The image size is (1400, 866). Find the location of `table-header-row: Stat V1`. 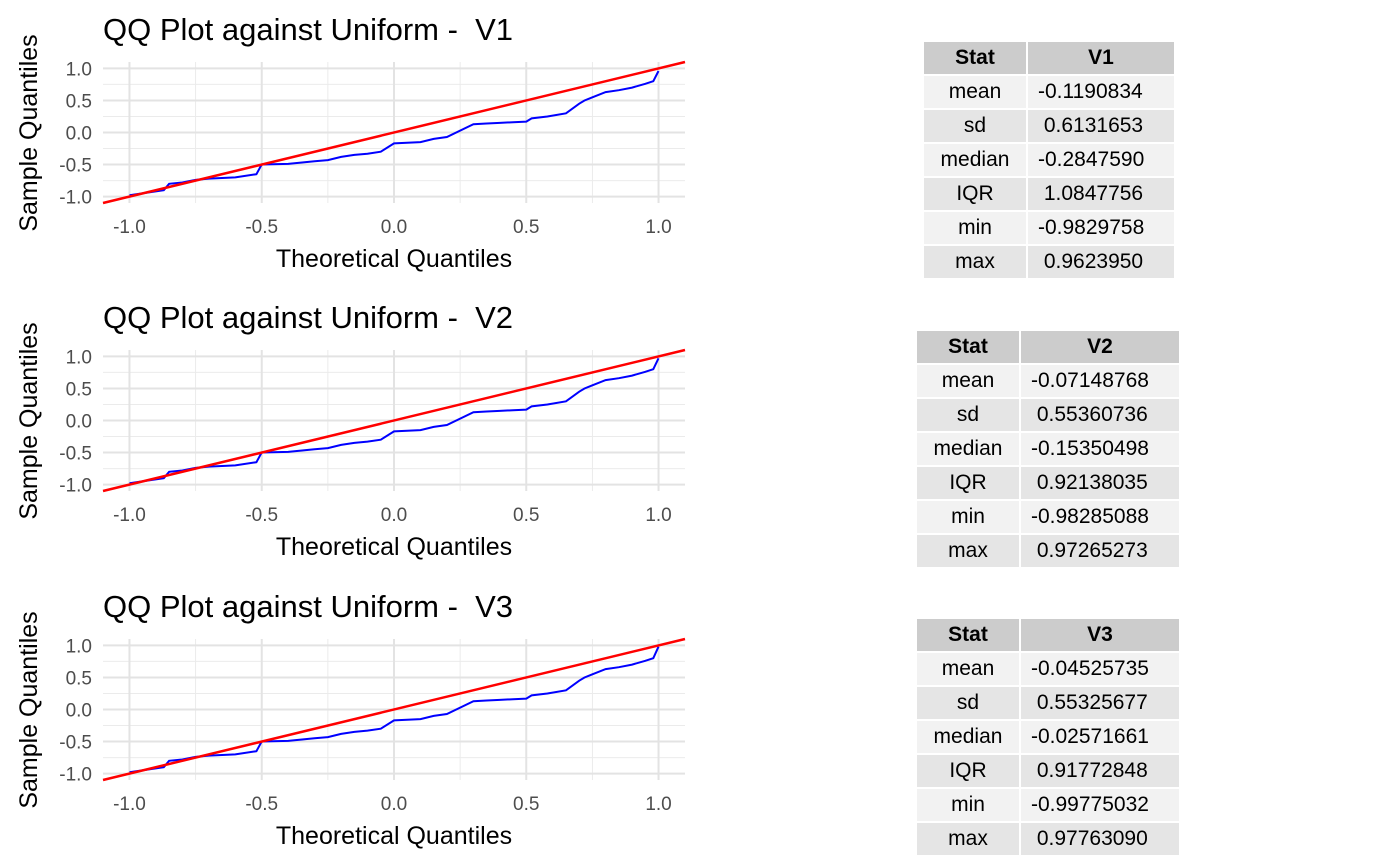

table-header-row: Stat V1 is located at coordinates (1049, 58).